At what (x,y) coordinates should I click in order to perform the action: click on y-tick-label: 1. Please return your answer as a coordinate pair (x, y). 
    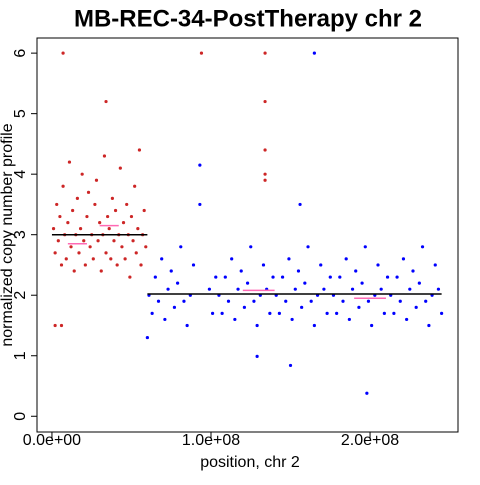
    Looking at the image, I should click on (20, 355).